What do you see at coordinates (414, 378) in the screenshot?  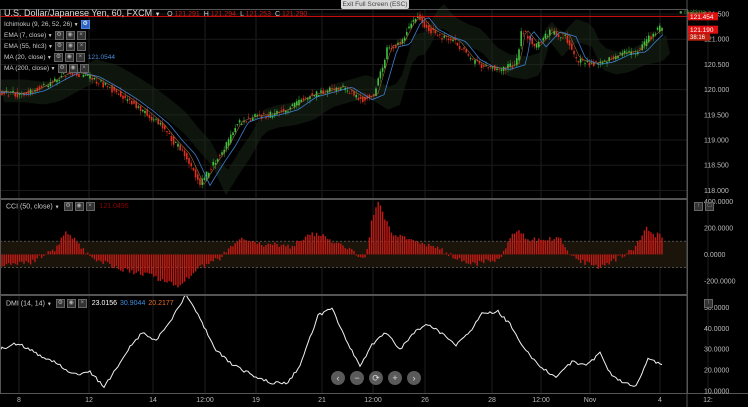 I see `scroll-right-button: ›` at bounding box center [414, 378].